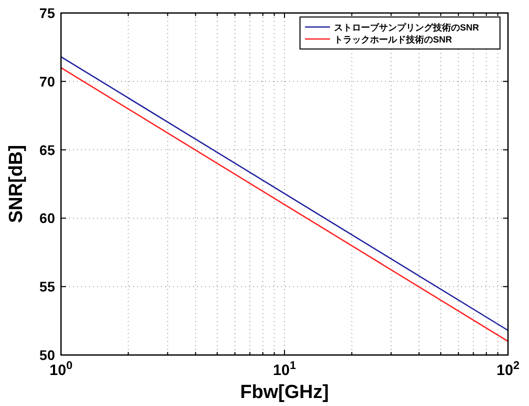  Describe the element at coordinates (16, 184) in the screenshot. I see `y-axis-title: SNR[dB]` at that location.